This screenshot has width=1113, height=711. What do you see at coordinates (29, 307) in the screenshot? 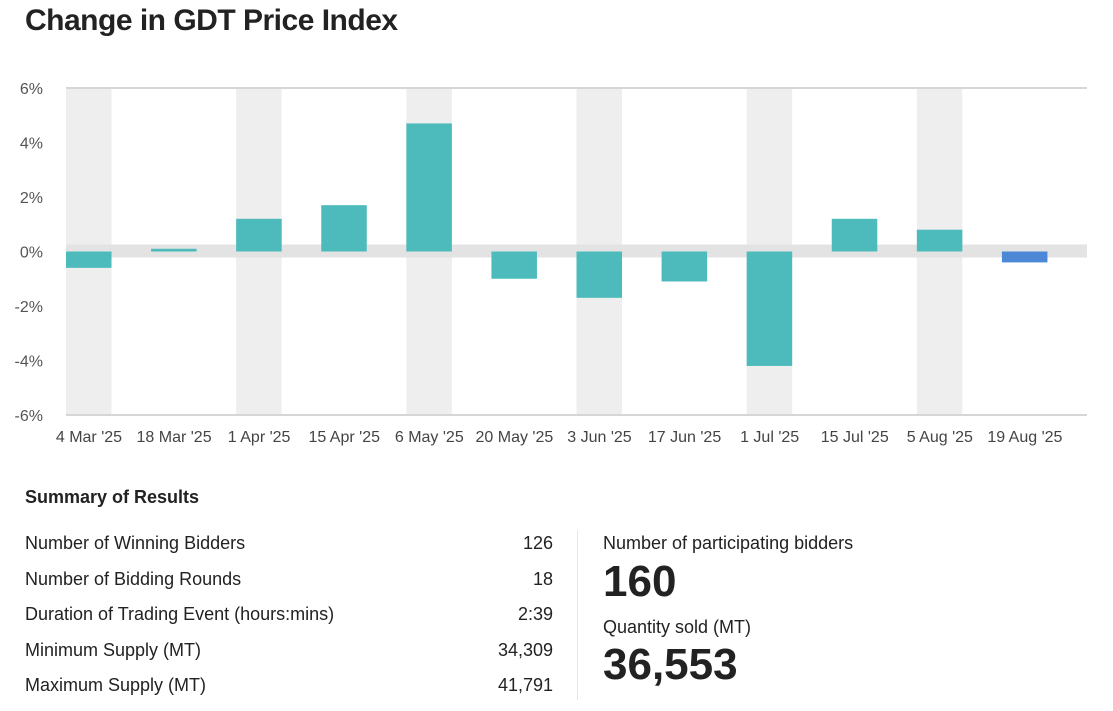
I see `y-tick-label: -2%` at bounding box center [29, 307].